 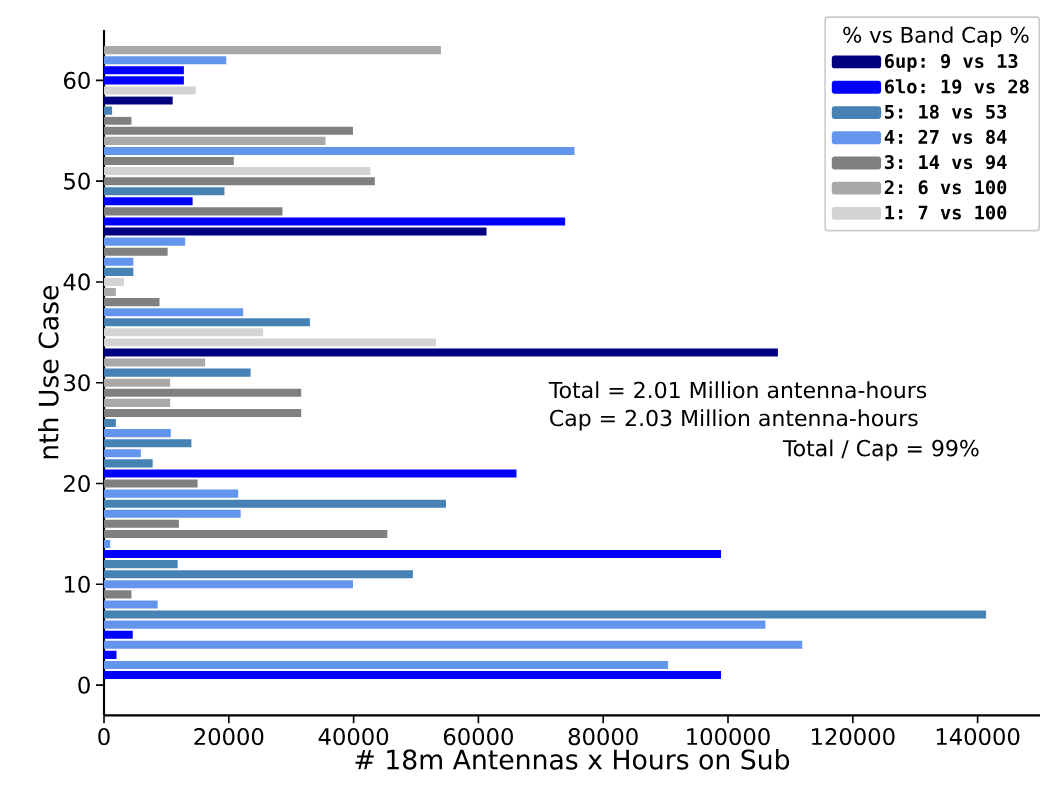 I want to click on annotation: Cap = 2.03 Million antenna-hours, so click(x=734, y=420).